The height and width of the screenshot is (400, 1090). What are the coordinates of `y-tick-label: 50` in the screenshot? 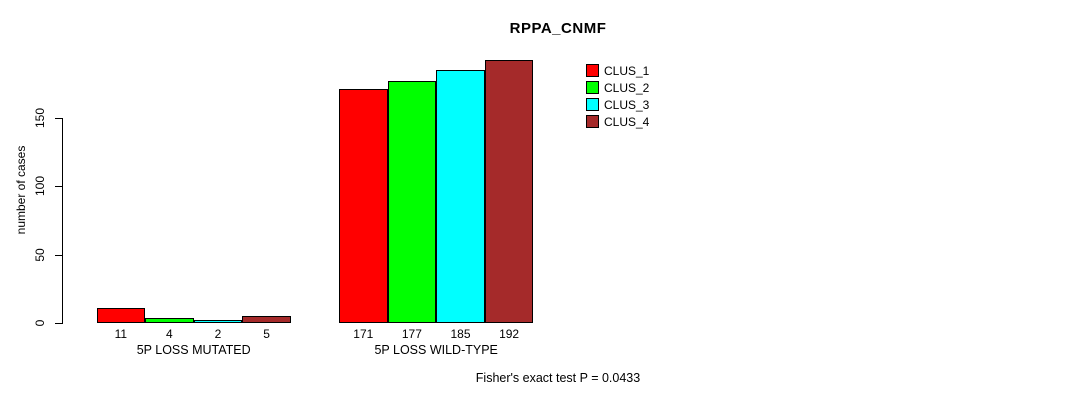 It's located at (40, 254).